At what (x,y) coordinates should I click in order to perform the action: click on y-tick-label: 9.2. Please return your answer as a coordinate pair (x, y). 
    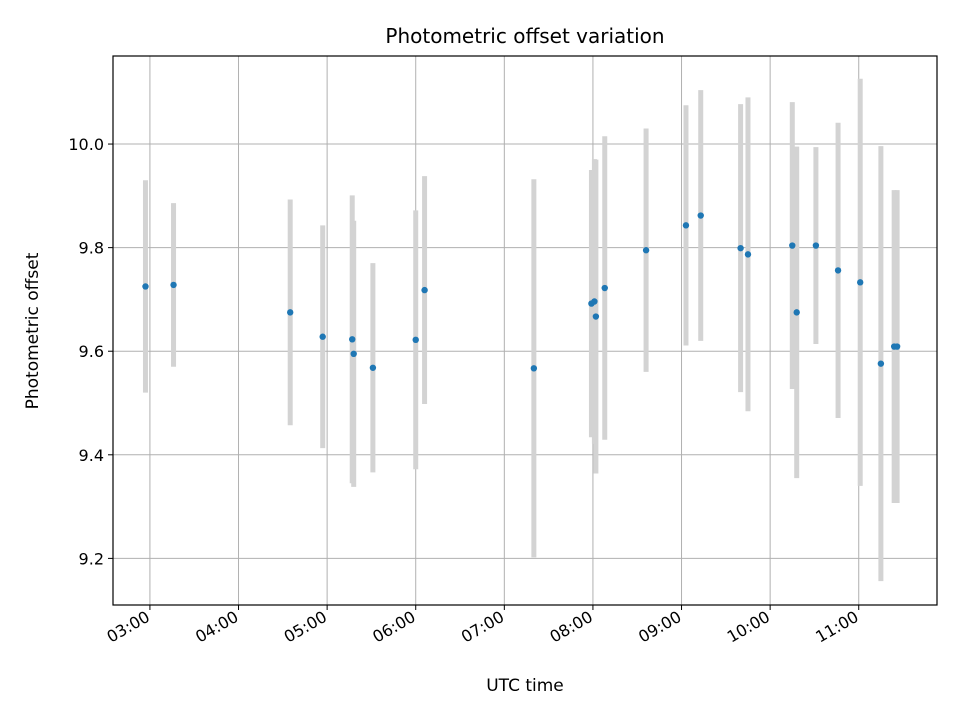
    Looking at the image, I should click on (91, 558).